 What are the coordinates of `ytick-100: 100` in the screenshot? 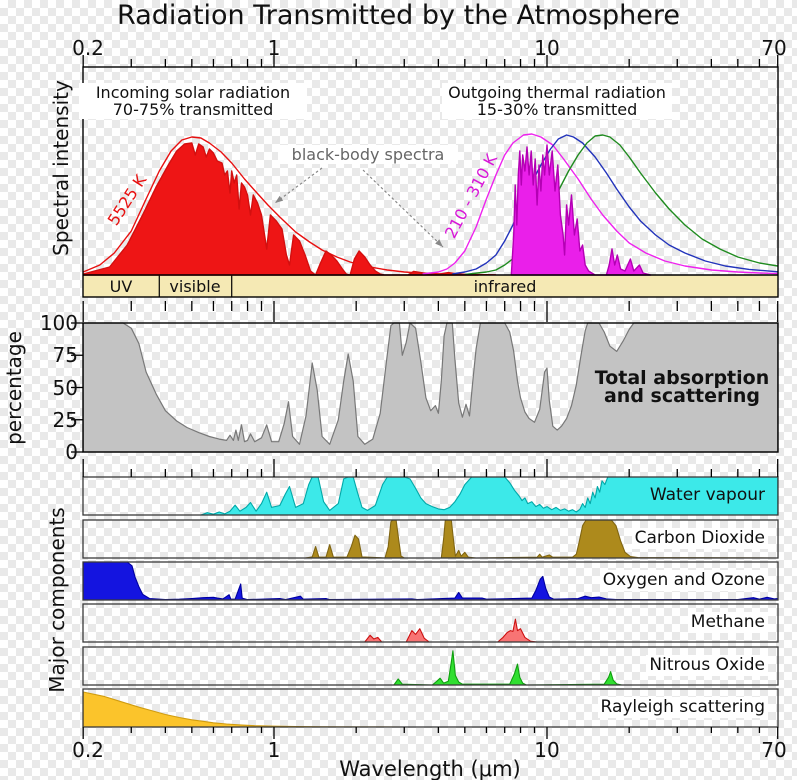 It's located at (58, 323).